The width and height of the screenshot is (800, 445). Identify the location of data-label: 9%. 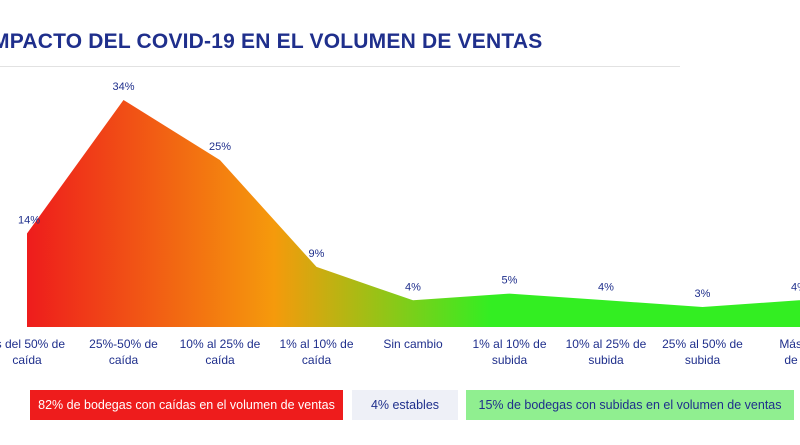
(317, 254).